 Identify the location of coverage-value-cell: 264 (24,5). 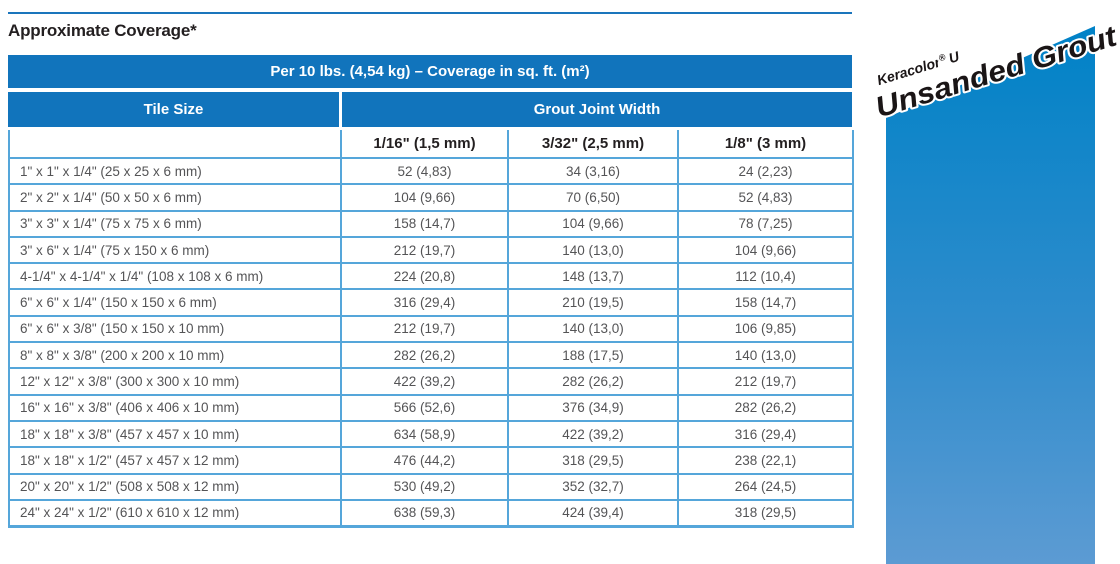
(765, 486).